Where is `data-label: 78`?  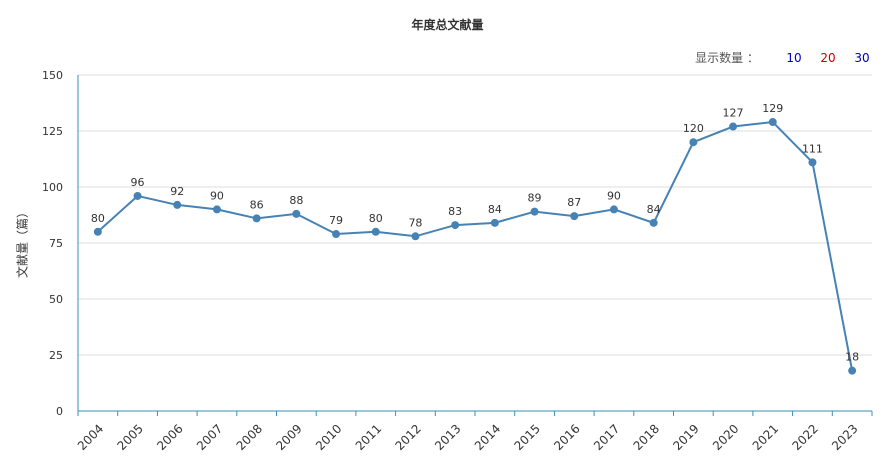
data-label: 78 is located at coordinates (415, 222).